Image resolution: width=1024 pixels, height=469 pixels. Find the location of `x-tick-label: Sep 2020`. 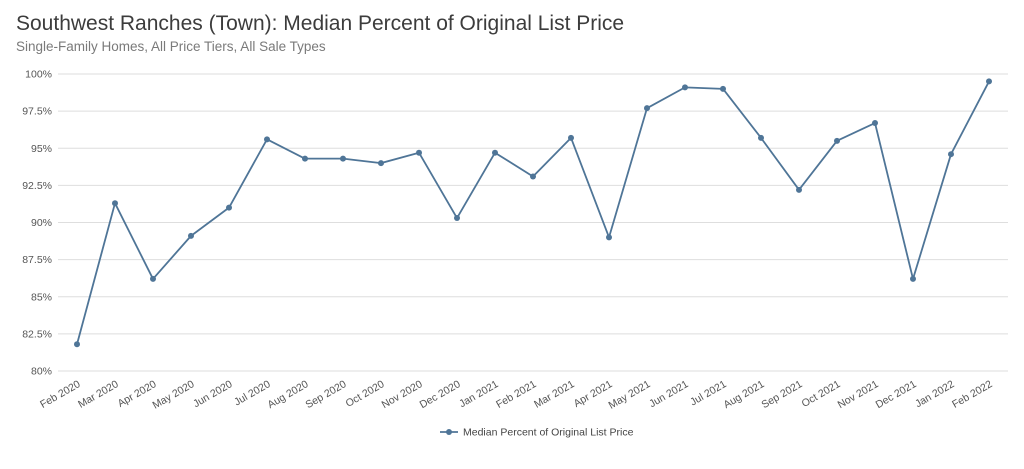

x-tick-label: Sep 2020 is located at coordinates (326, 394).